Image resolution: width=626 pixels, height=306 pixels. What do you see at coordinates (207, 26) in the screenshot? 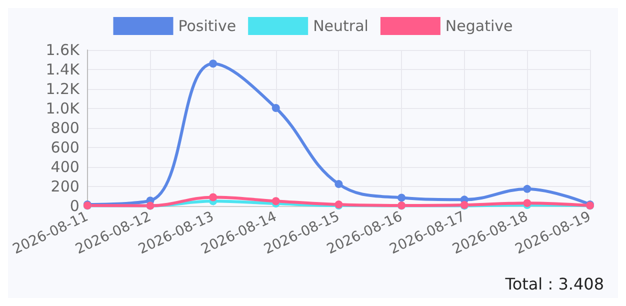
I see `legend-label: Positive` at bounding box center [207, 26].